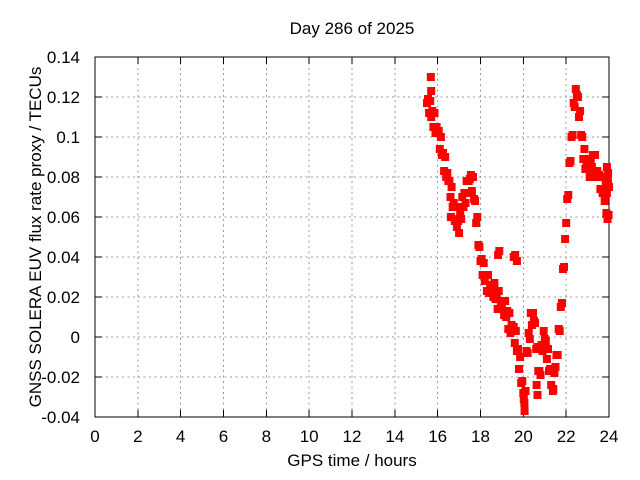 The width and height of the screenshot is (640, 480). Describe the element at coordinates (63, 297) in the screenshot. I see `y-tick-label: 0.02` at that location.